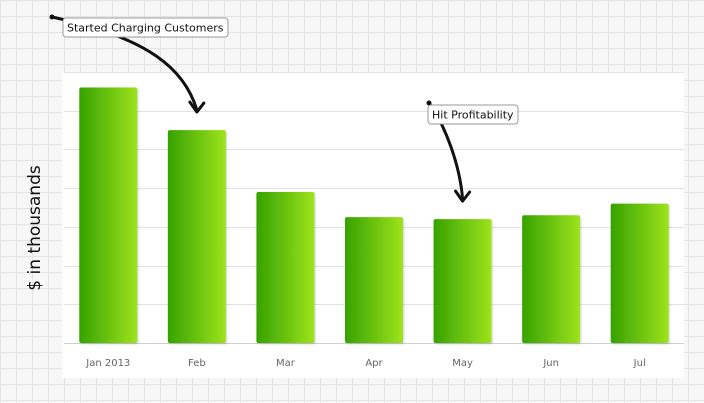 This screenshot has width=704, height=403. What do you see at coordinates (639, 363) in the screenshot?
I see `x-tick-label: Jul` at bounding box center [639, 363].